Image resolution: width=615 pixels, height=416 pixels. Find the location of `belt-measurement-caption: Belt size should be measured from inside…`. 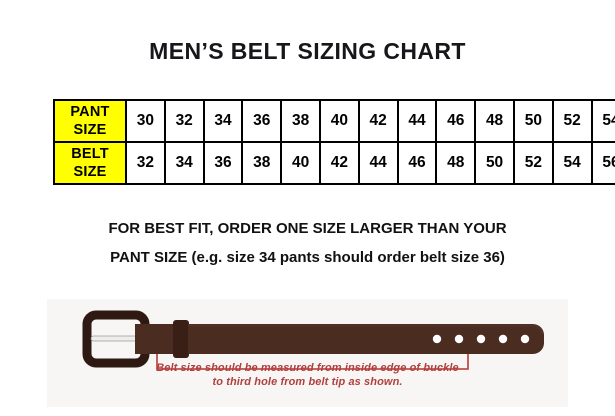

belt-measurement-caption: Belt size should be measured from inside… is located at coordinates (307, 375).